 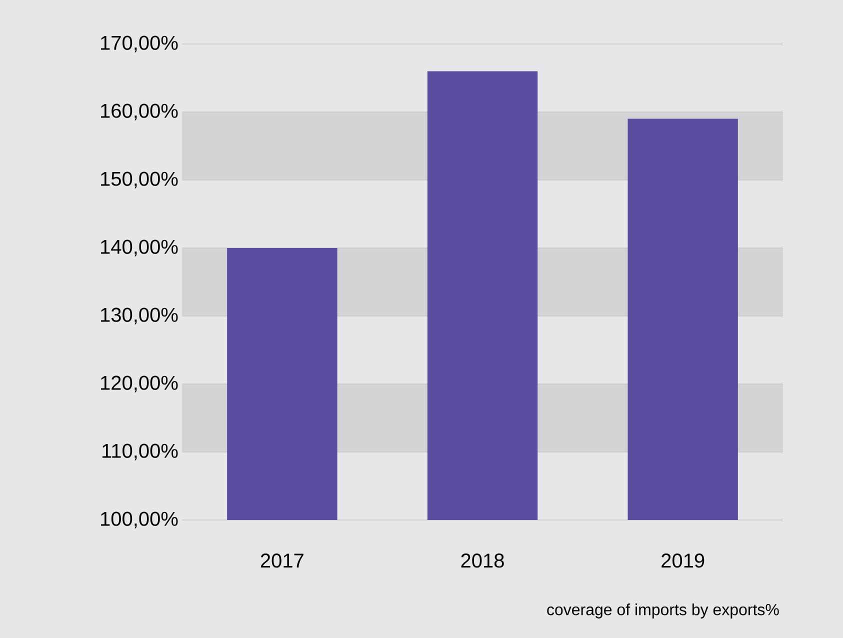 What do you see at coordinates (139, 520) in the screenshot?
I see `y-tick-label: 100,00%` at bounding box center [139, 520].